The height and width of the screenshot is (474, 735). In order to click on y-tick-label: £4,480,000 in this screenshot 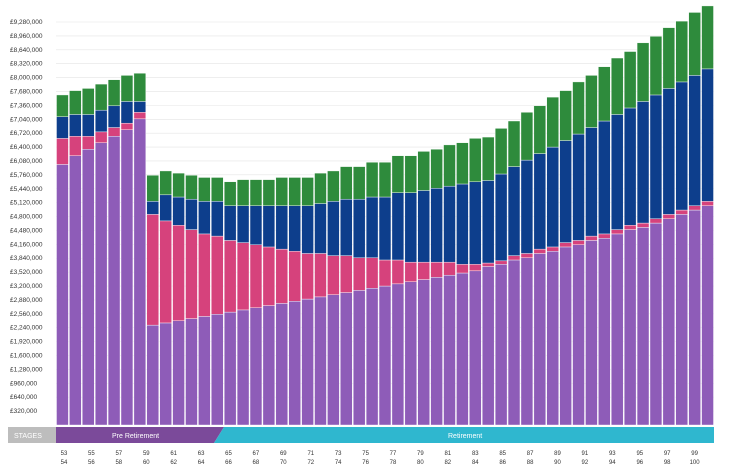, I will do `click(26, 230)`.